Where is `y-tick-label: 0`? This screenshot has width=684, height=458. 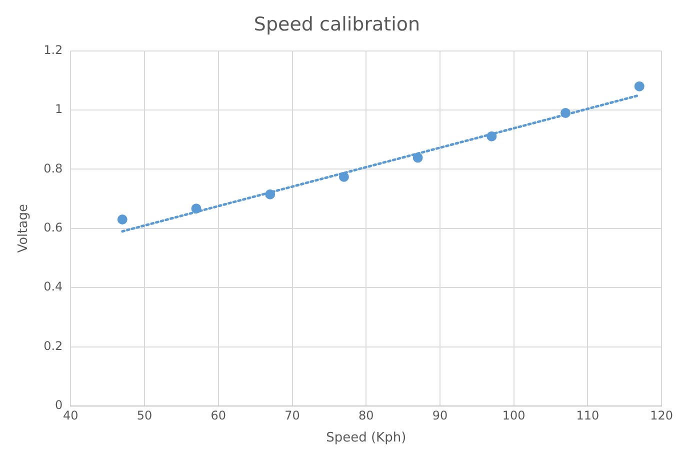
y-tick-label: 0 is located at coordinates (59, 405).